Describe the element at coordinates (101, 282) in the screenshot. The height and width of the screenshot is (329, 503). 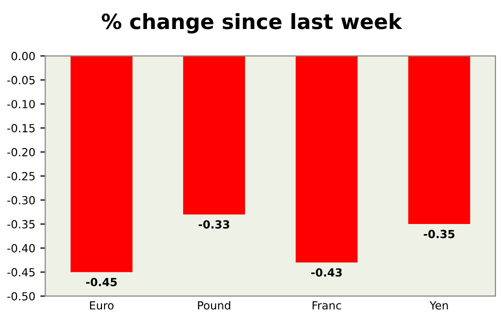
I see `data-label: -0.45` at that location.